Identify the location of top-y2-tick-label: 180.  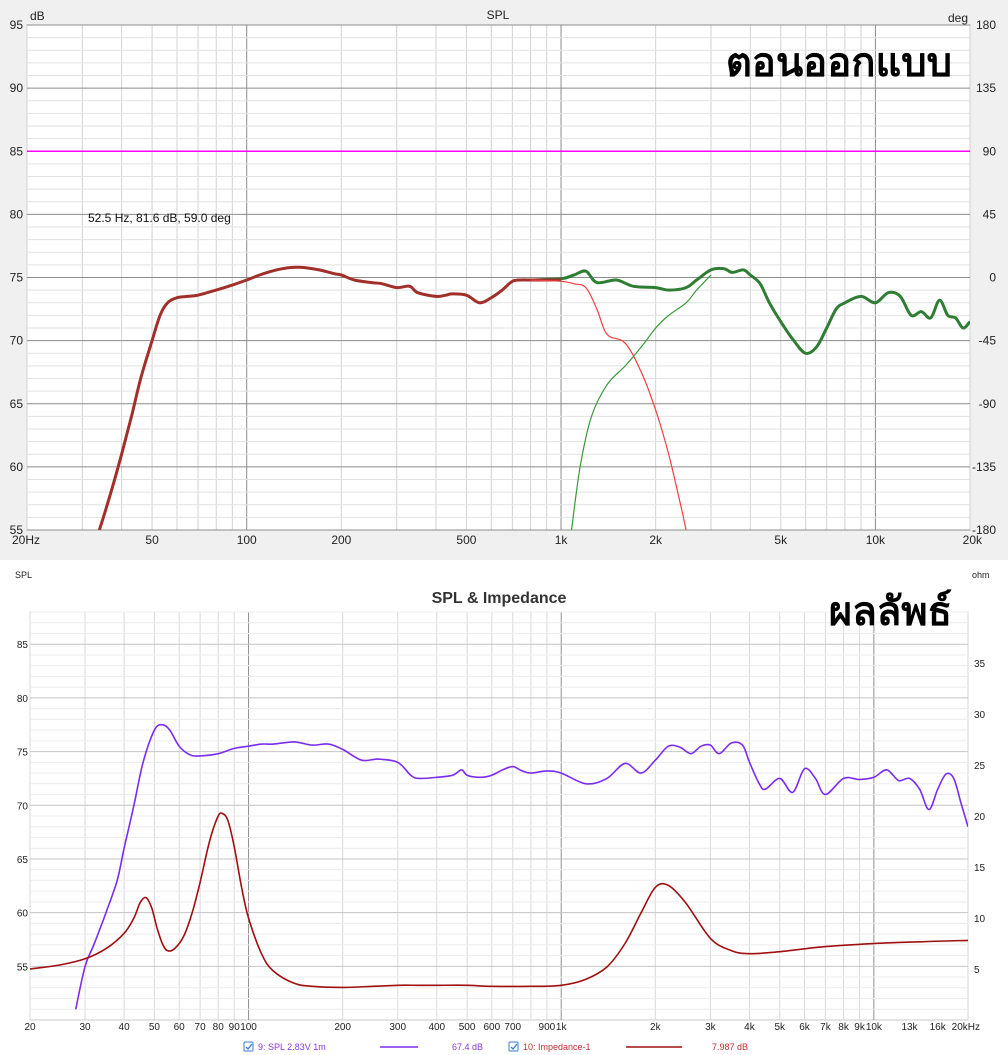
(986, 25).